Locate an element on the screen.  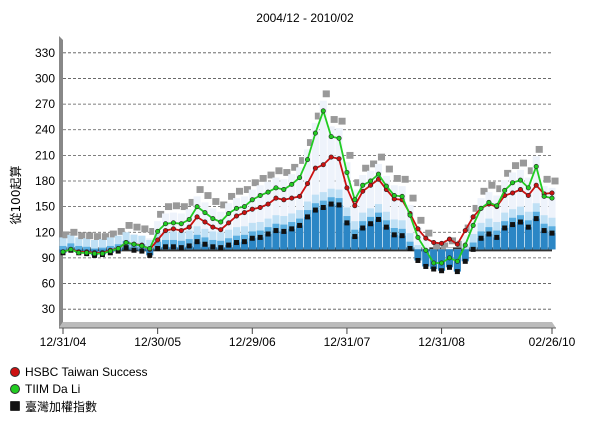
x-tick-label: 02/26/10 is located at coordinates (552, 342).